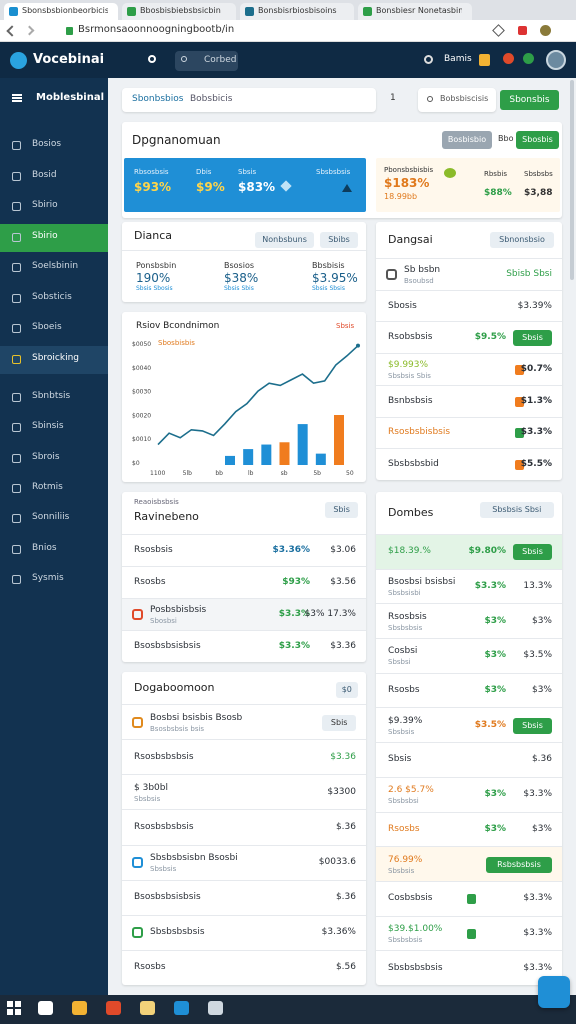 The image size is (576, 1024). What do you see at coordinates (428, 59) in the screenshot?
I see `help-icon` at bounding box center [428, 59].